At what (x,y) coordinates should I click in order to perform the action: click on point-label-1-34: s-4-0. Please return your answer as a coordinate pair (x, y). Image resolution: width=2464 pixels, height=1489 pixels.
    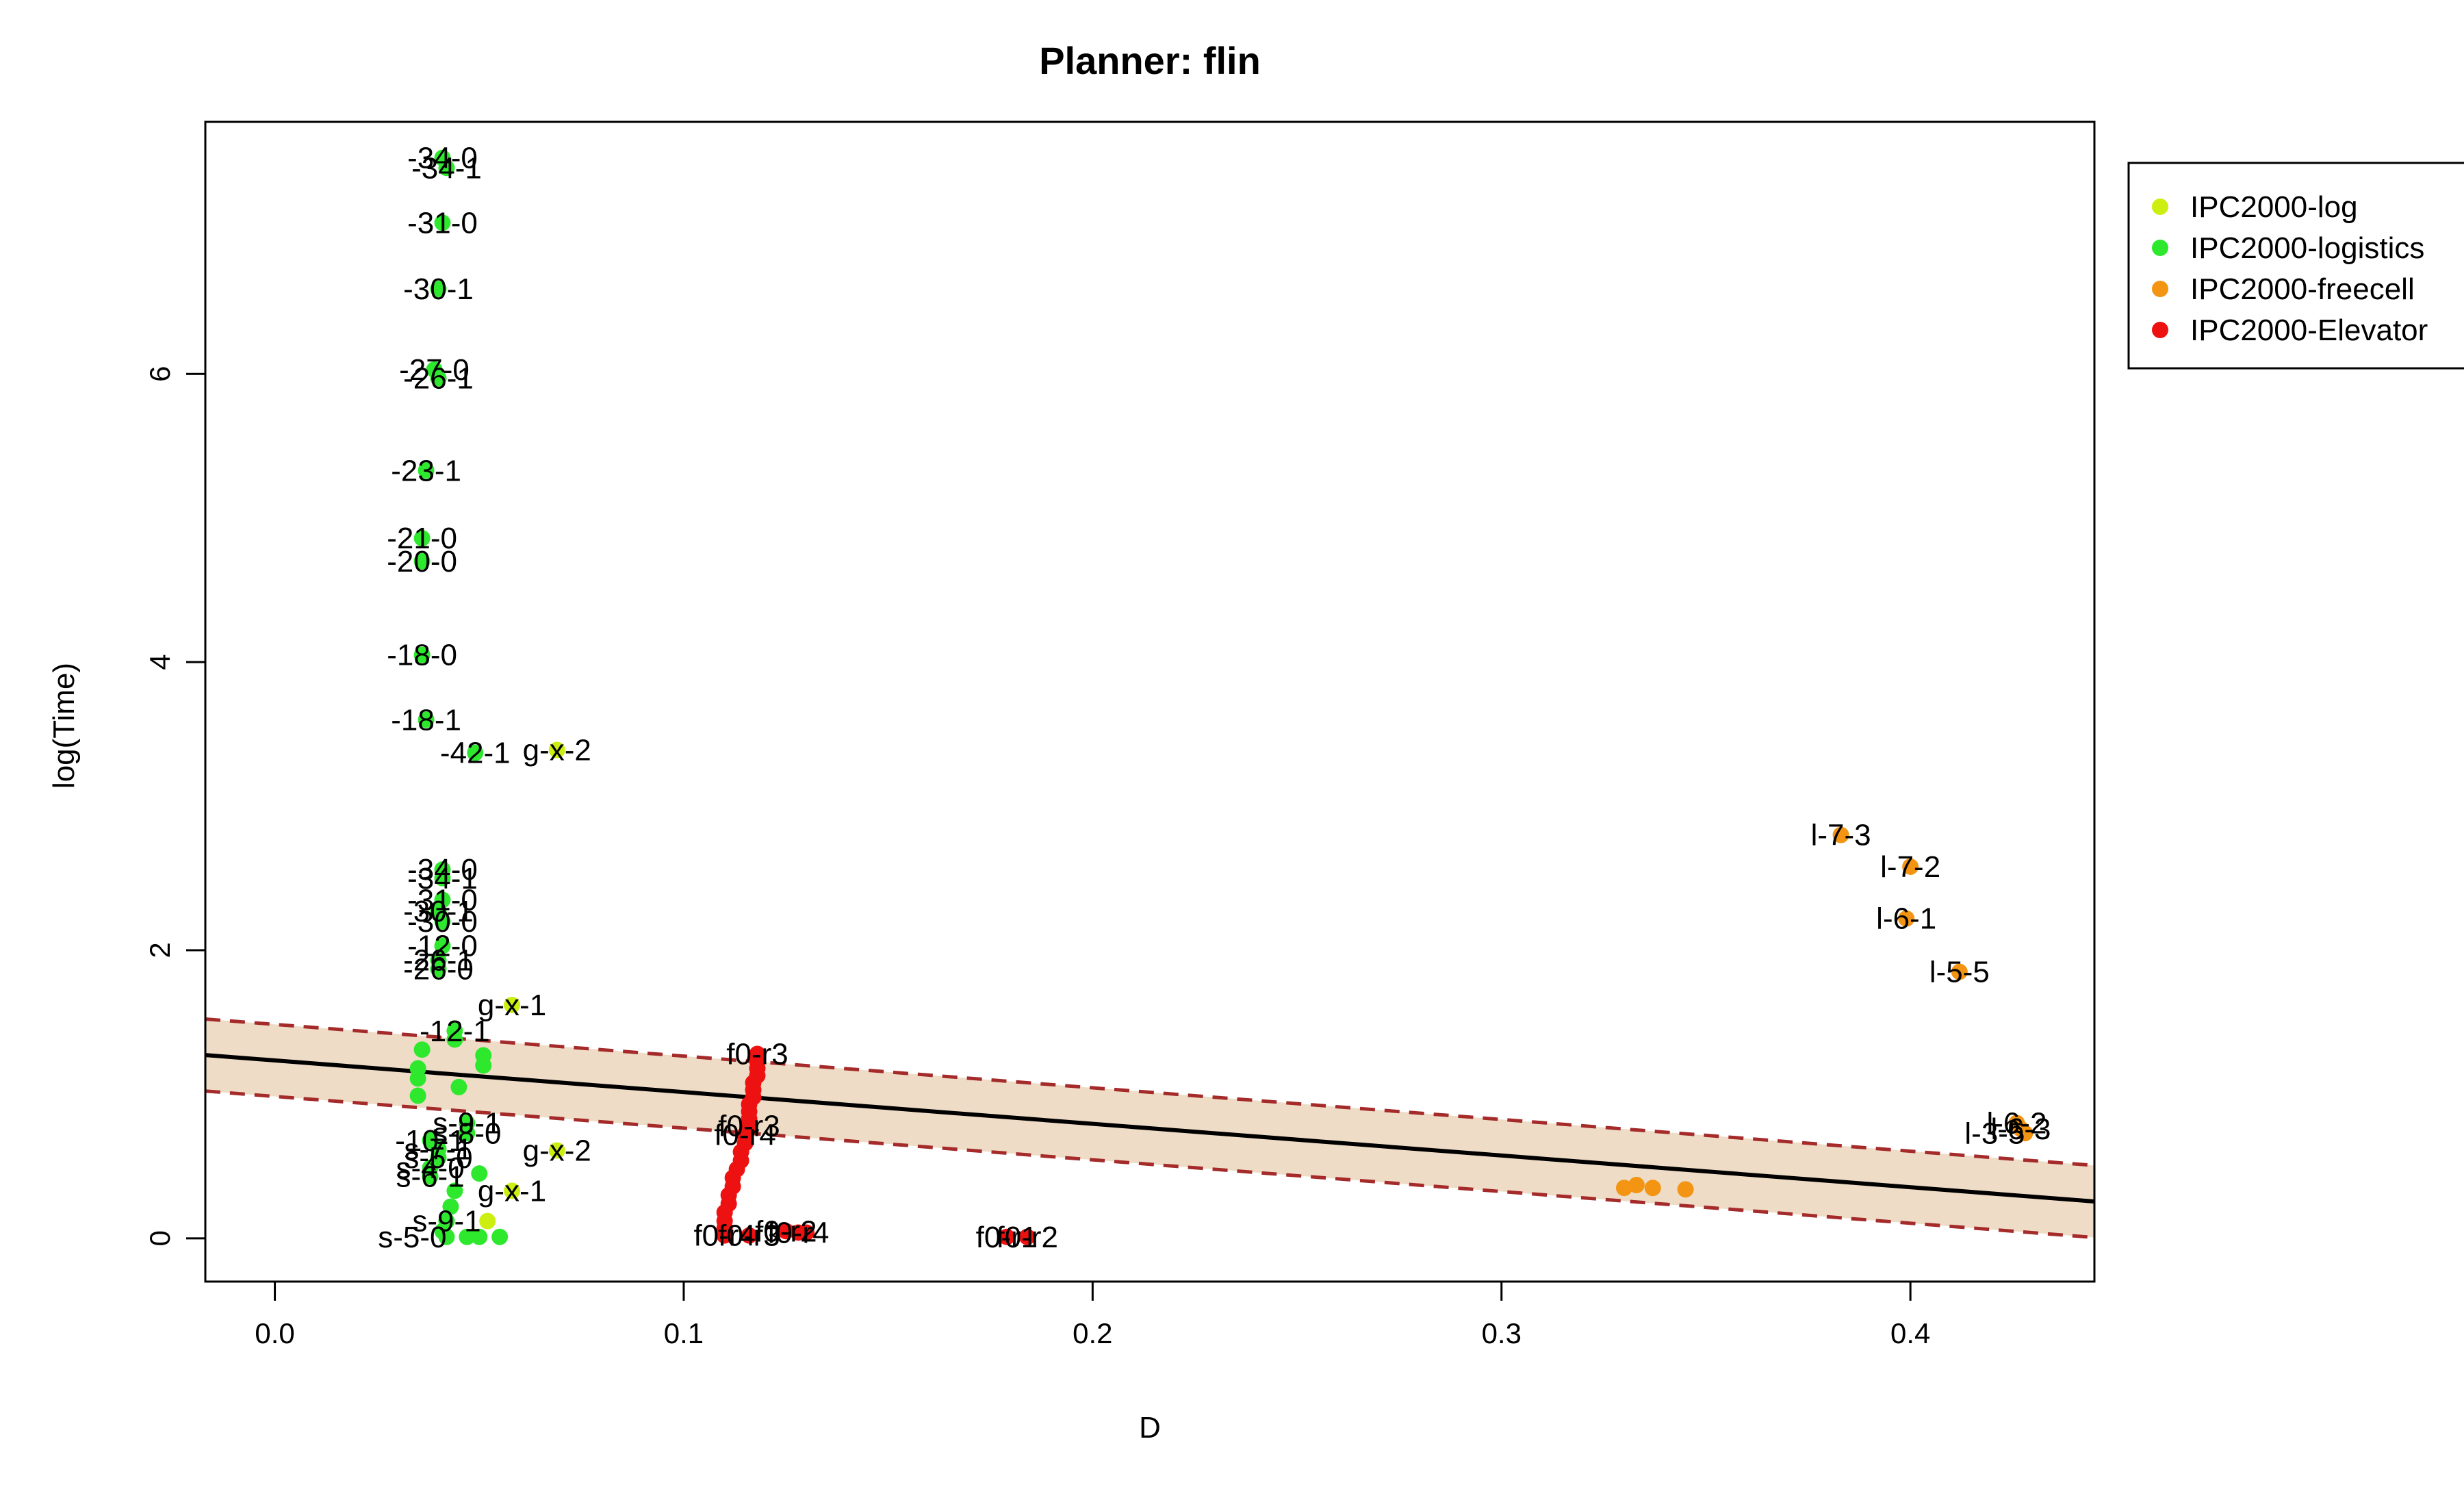
    Looking at the image, I should click on (430, 1168).